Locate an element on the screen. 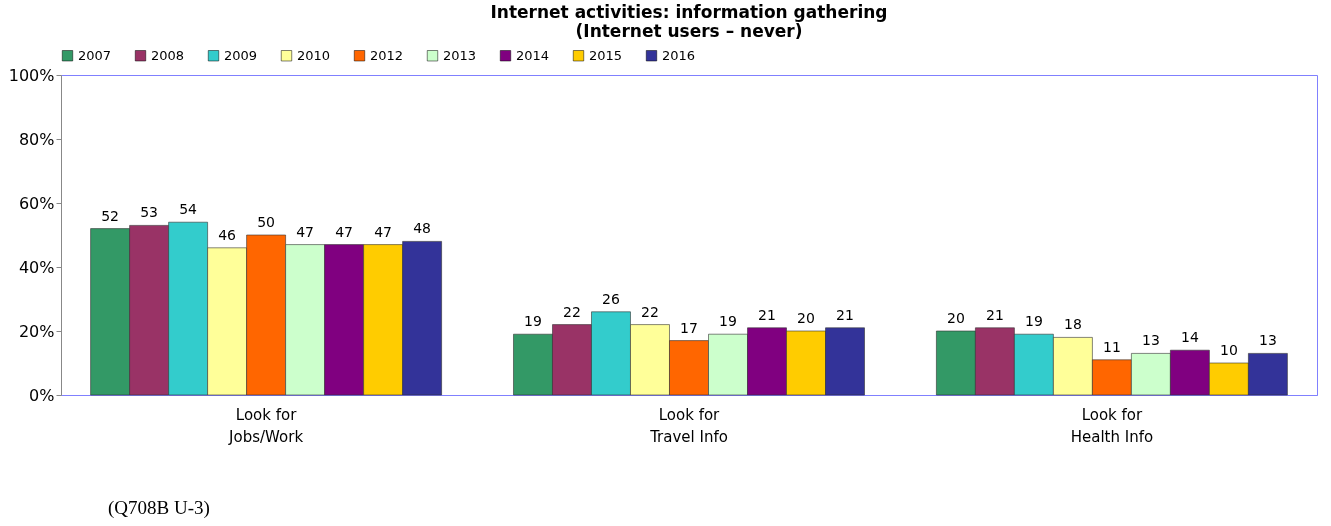  text: Internet activities: information gathering is located at coordinates (689, 12).